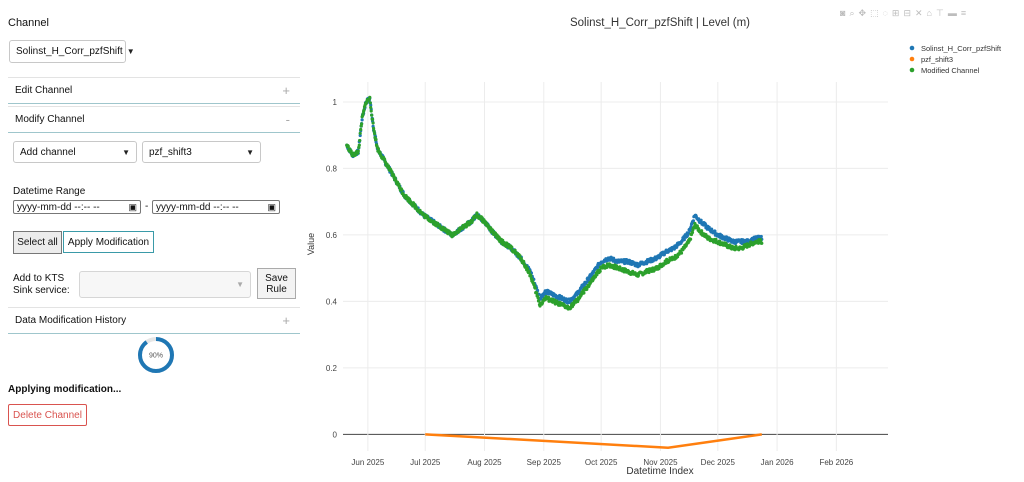 This screenshot has width=1024, height=482. I want to click on save-rule-button: Save Rule, so click(276, 283).